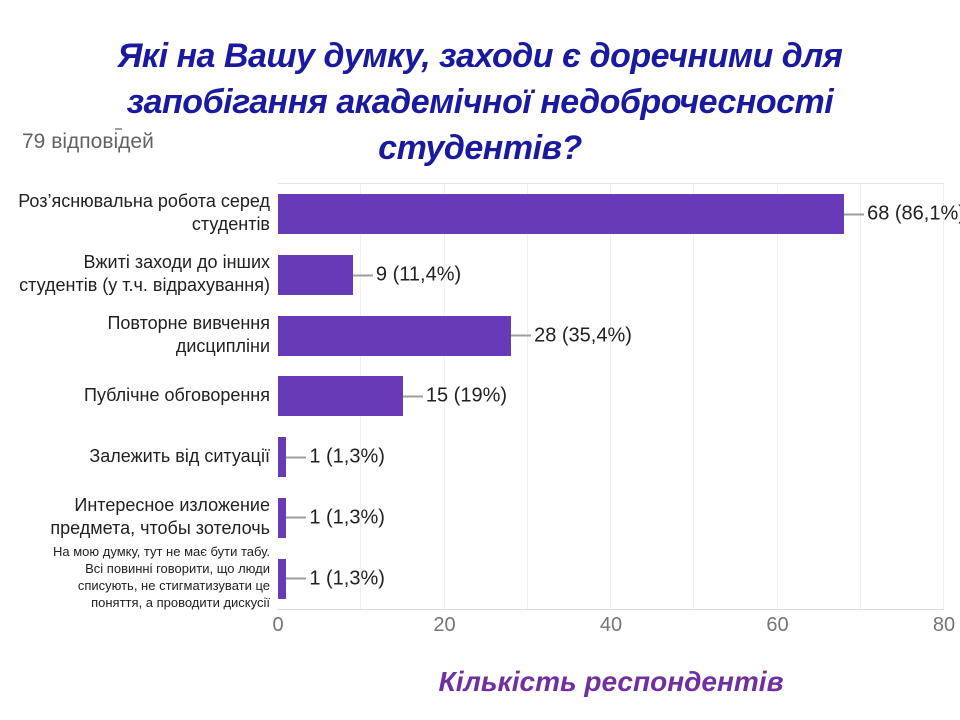  I want to click on bar-row: 28 (35,4%), so click(611, 335).